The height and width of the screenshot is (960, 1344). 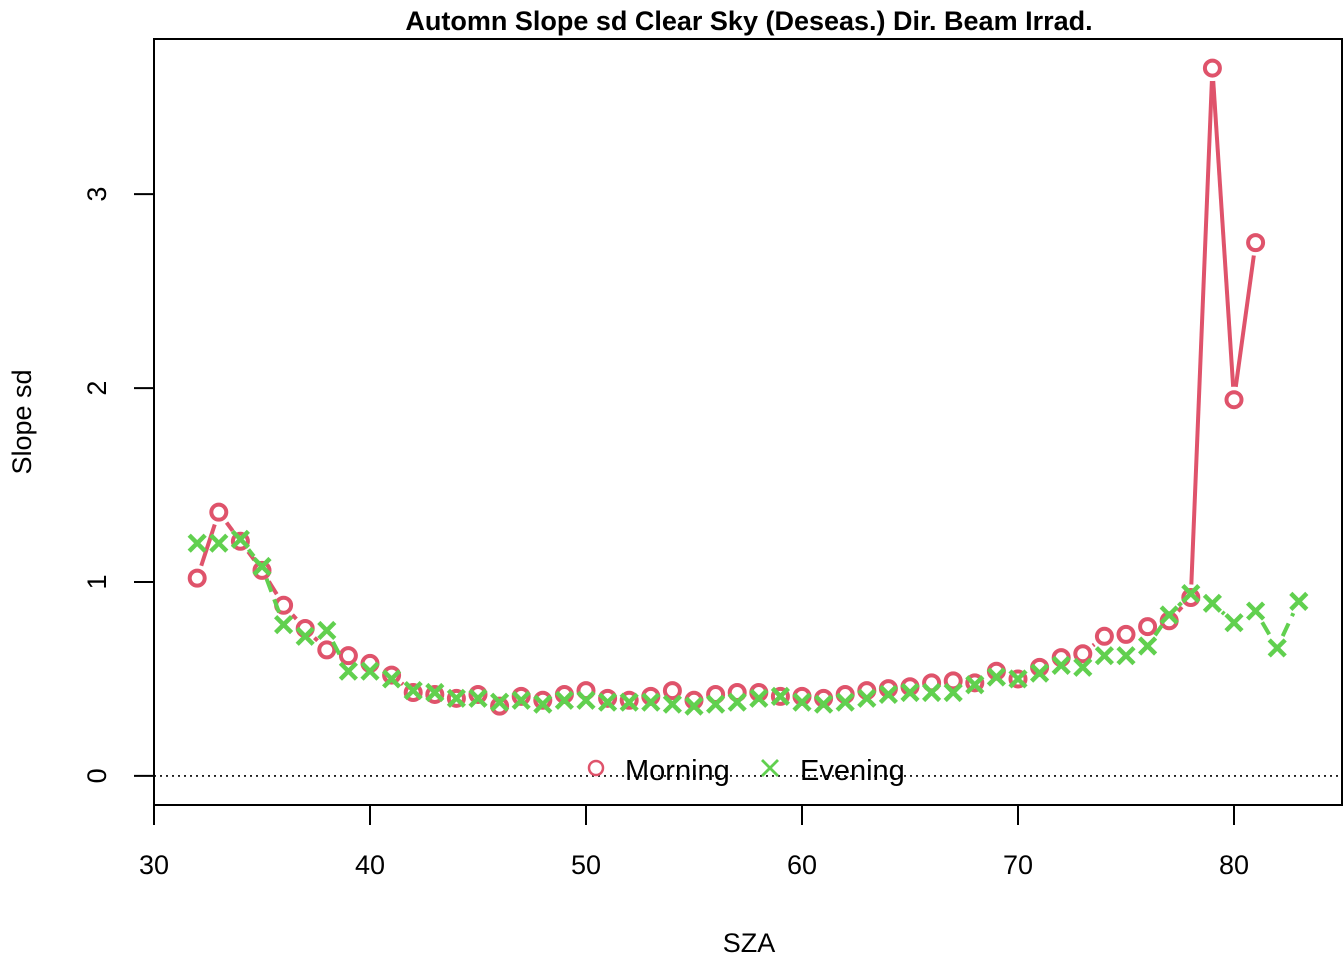 What do you see at coordinates (22, 421) in the screenshot?
I see `y-axis-label: Slope sd` at bounding box center [22, 421].